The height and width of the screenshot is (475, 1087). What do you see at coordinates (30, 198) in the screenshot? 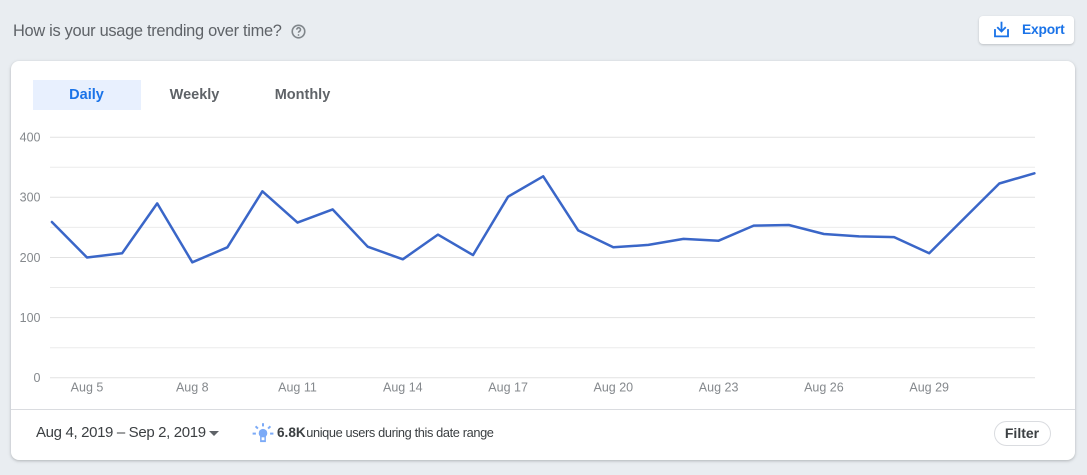
I see `svg-text: 300` at bounding box center [30, 198].